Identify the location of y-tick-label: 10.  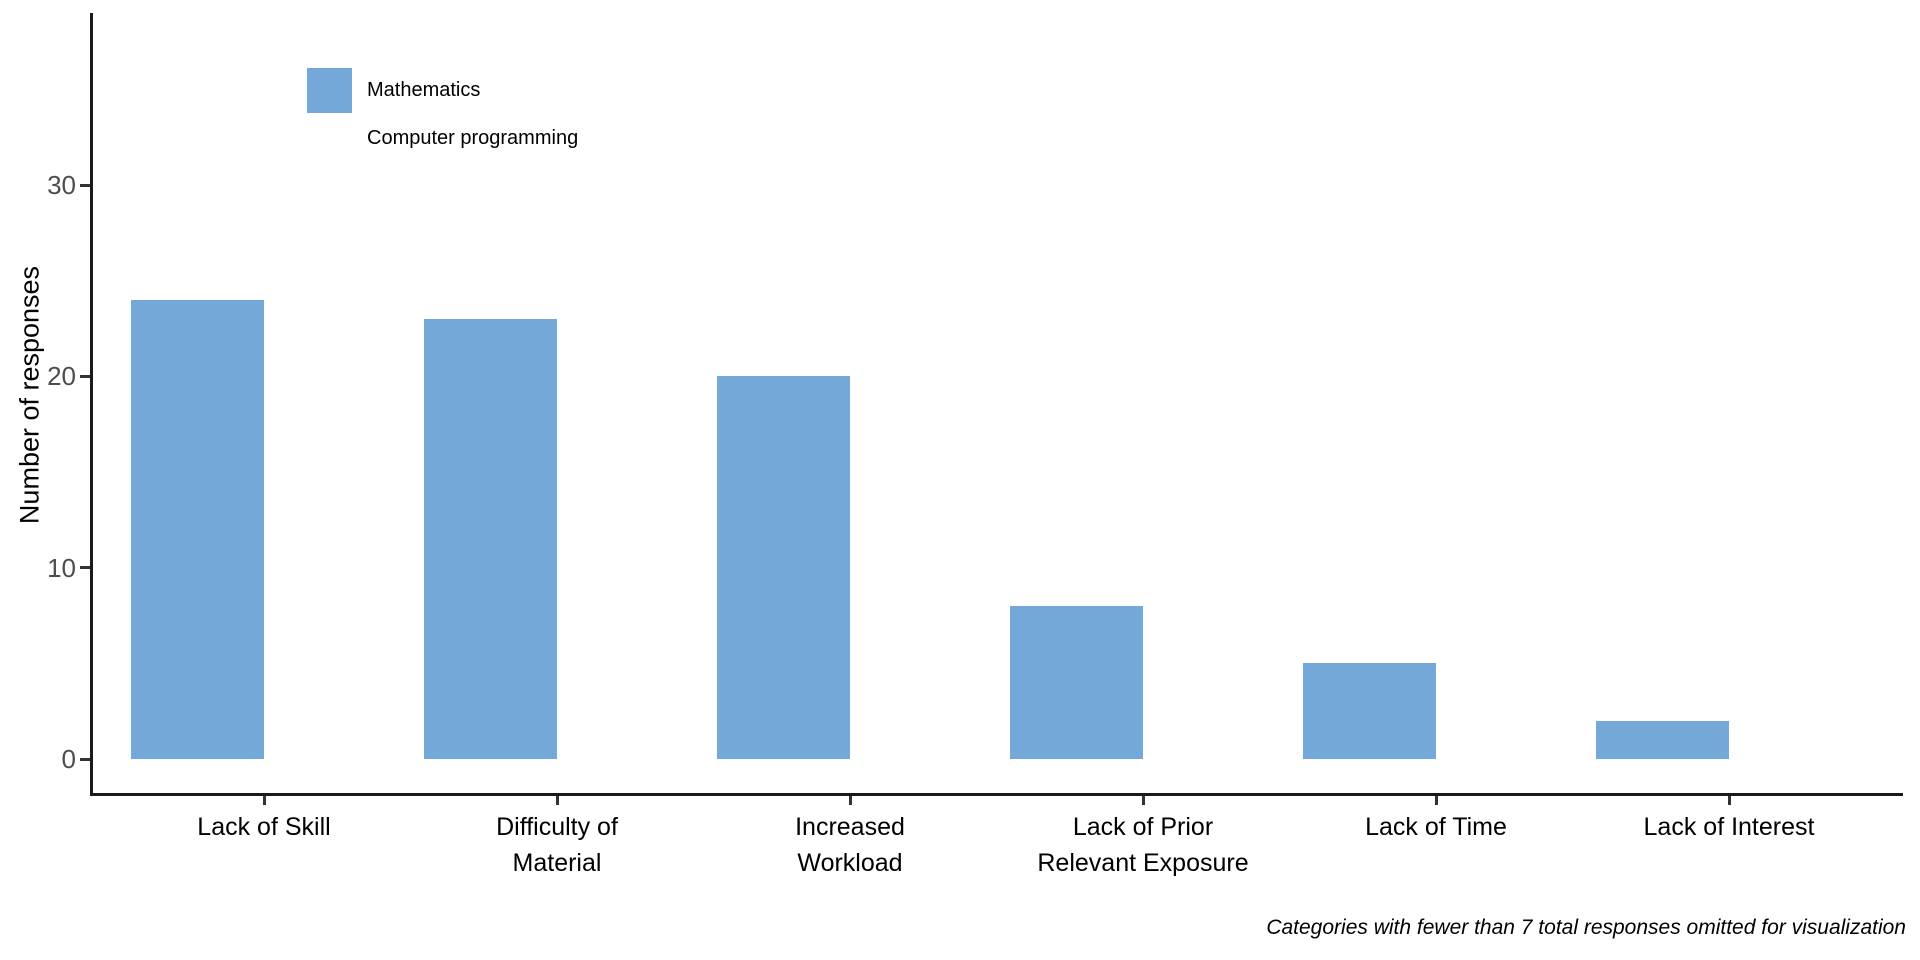
(61, 567).